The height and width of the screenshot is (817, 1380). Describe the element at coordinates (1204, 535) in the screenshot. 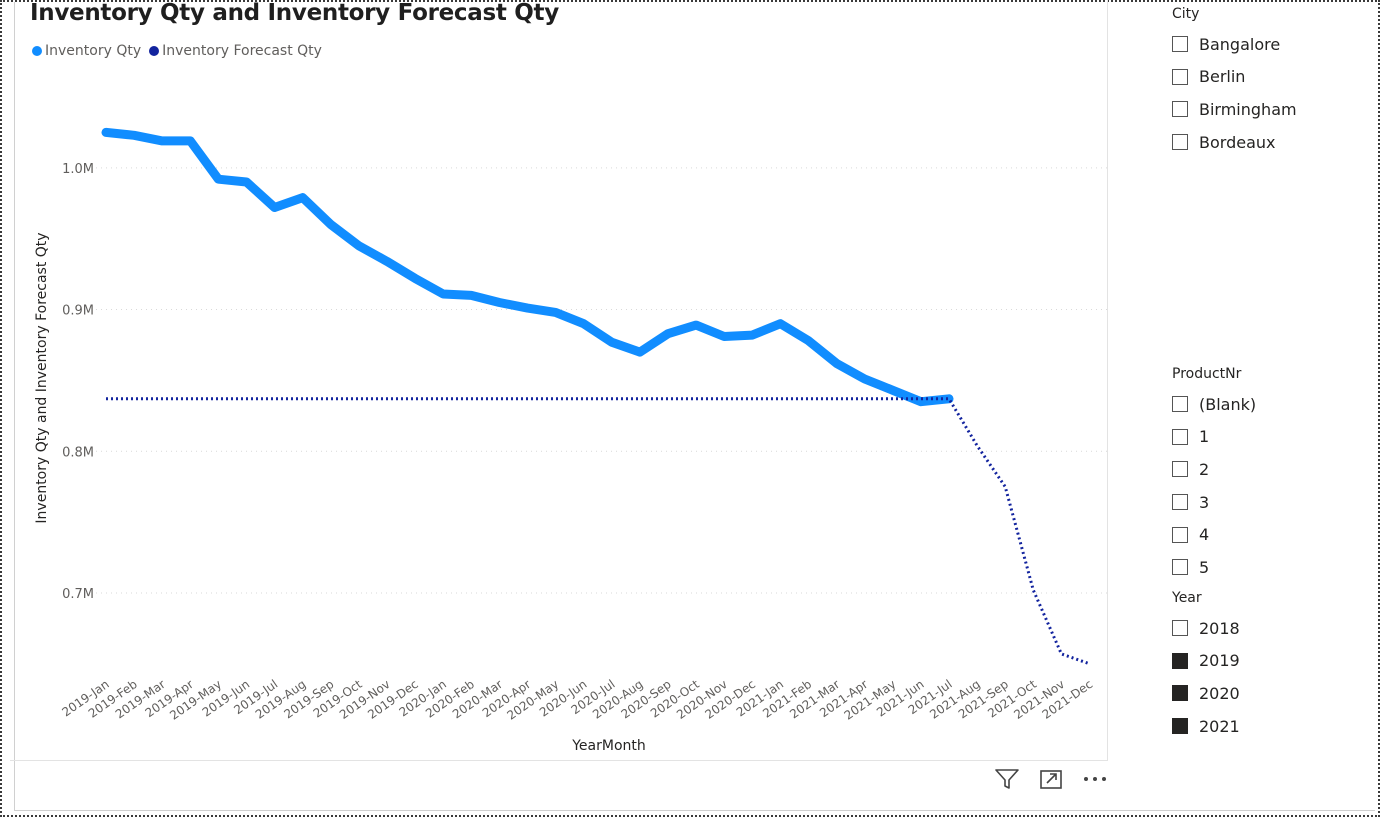

I see `slicer-item-label: 4` at that location.